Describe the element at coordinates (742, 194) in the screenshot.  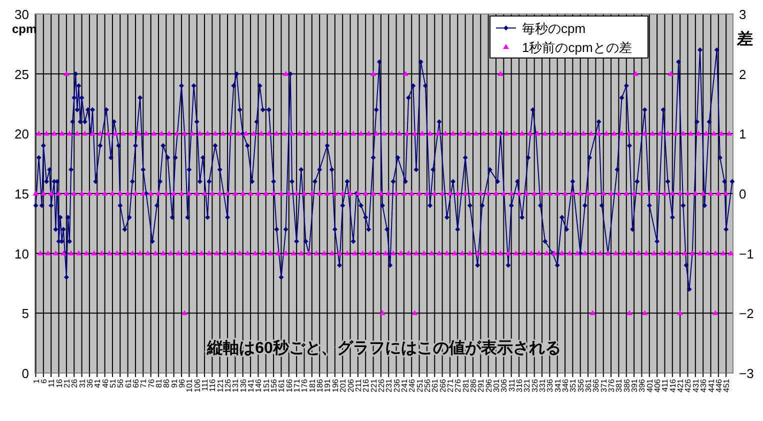
I see `y2-tick-label: 0` at that location.